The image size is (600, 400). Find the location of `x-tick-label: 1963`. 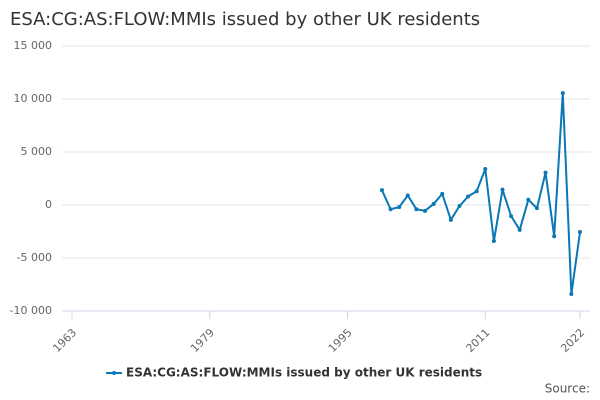

x-tick-label: 1963 is located at coordinates (64, 340).